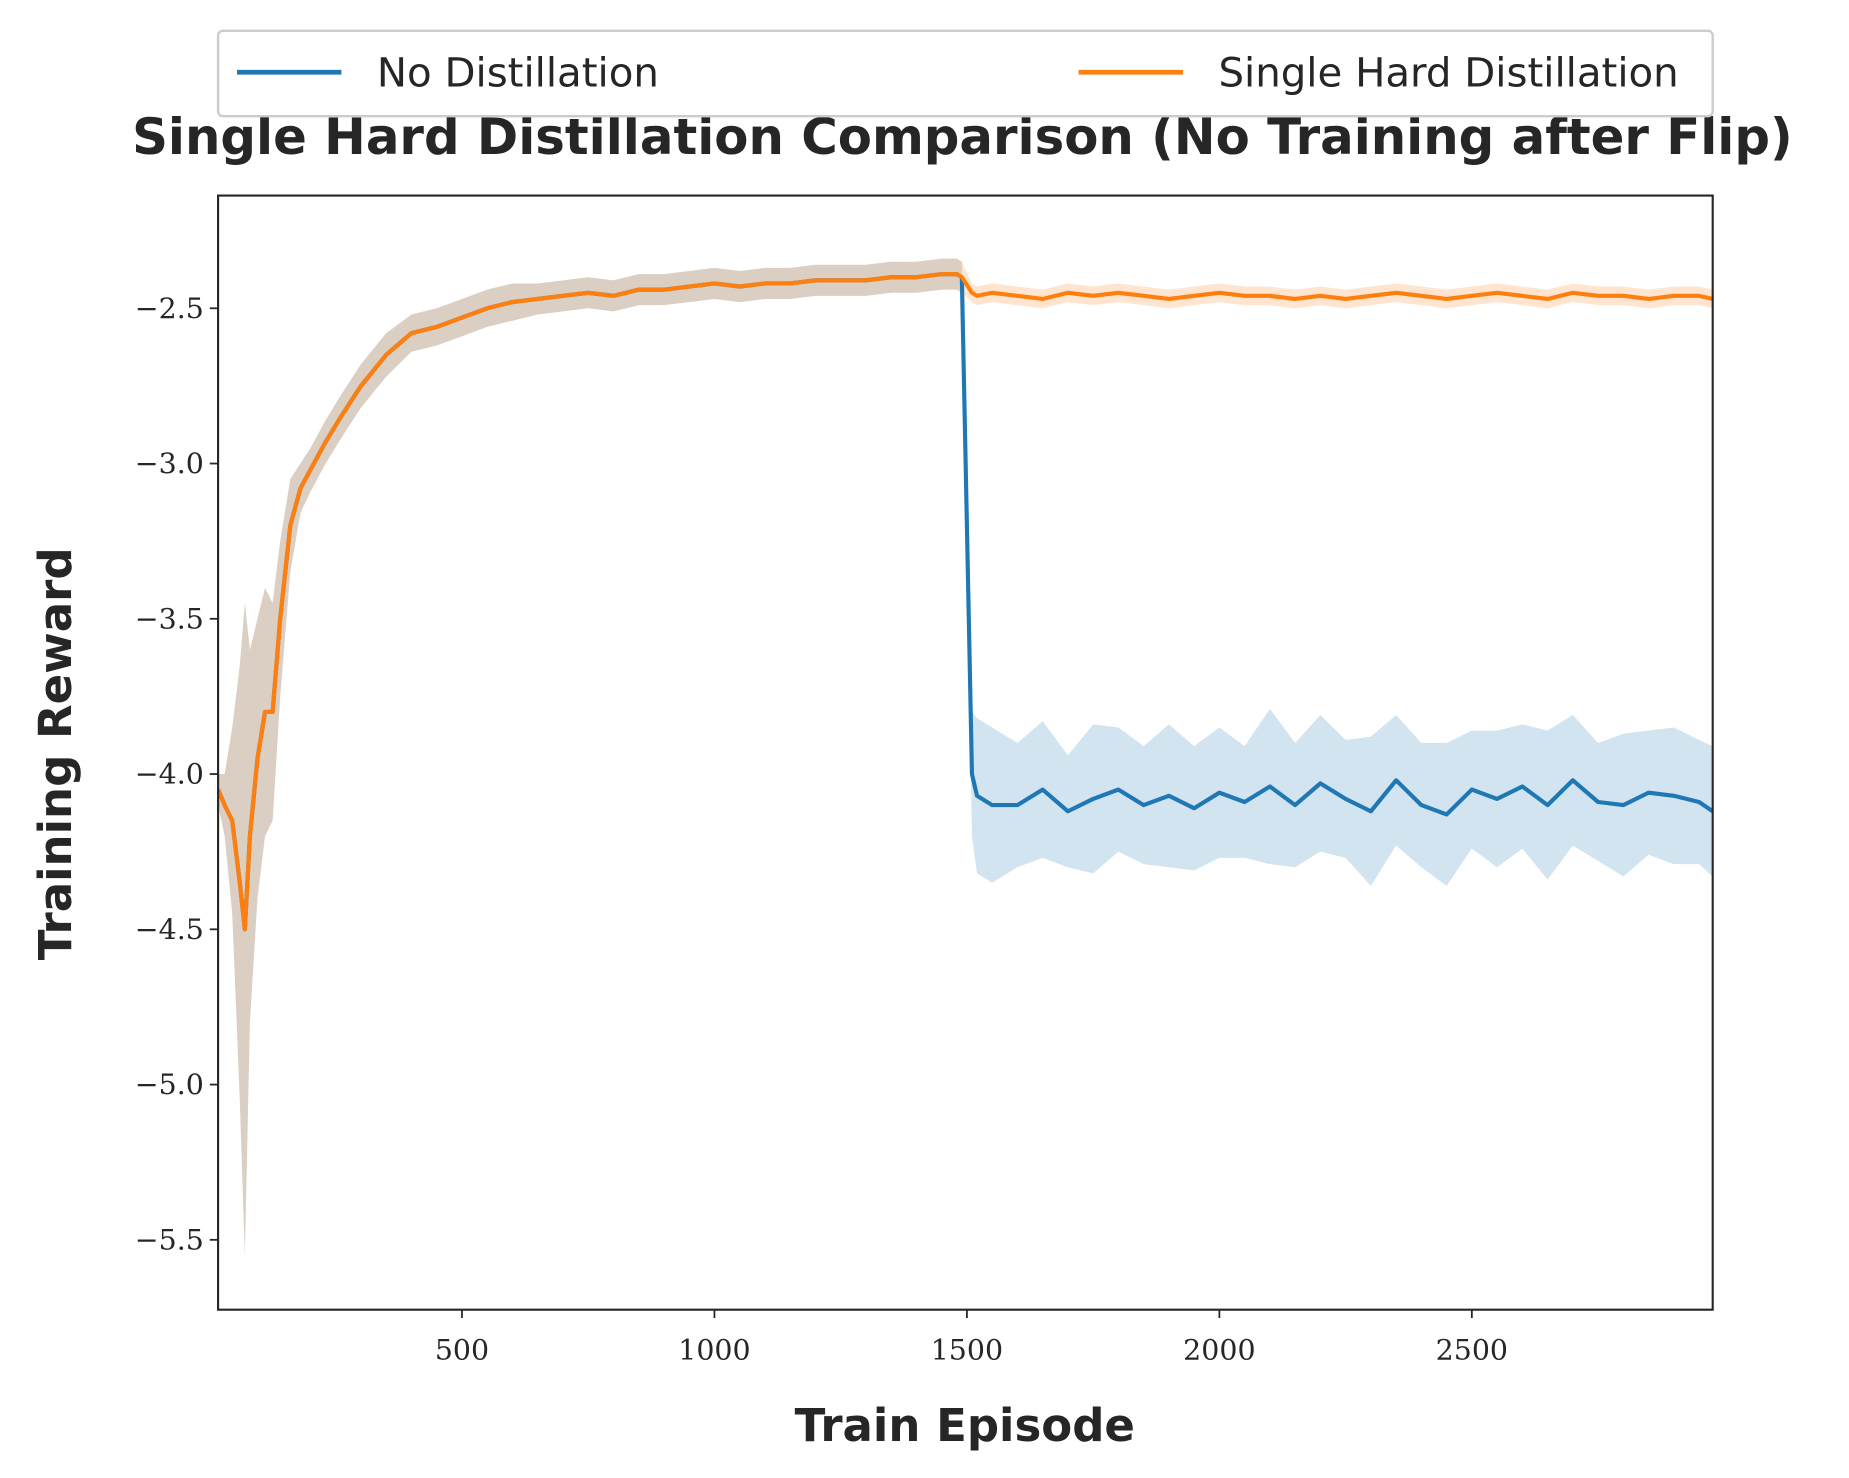 The width and height of the screenshot is (1849, 1478). I want to click on x-tick-label: 1500, so click(967, 1349).